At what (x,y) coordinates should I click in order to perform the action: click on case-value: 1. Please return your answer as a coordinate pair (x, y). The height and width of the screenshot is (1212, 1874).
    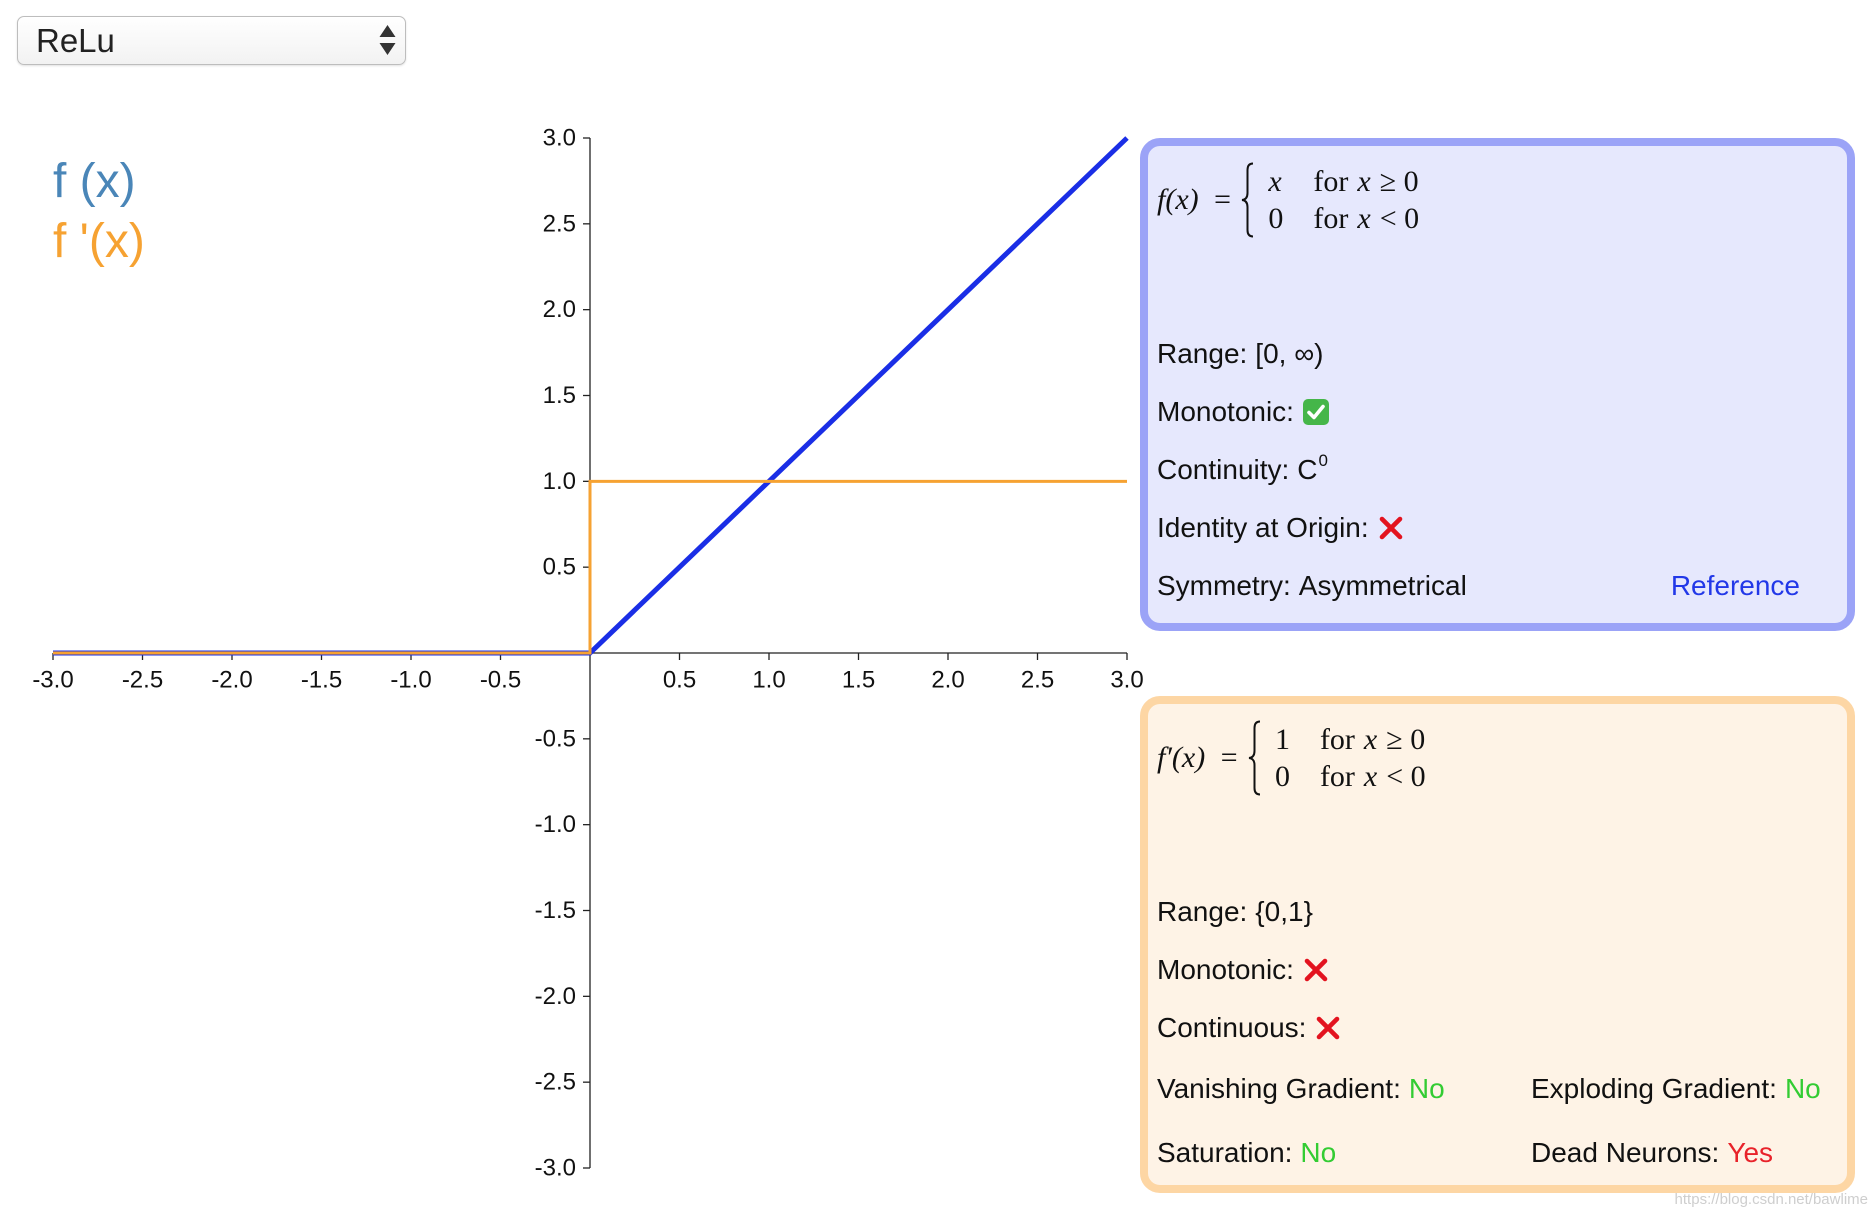
    Looking at the image, I should click on (1282, 739).